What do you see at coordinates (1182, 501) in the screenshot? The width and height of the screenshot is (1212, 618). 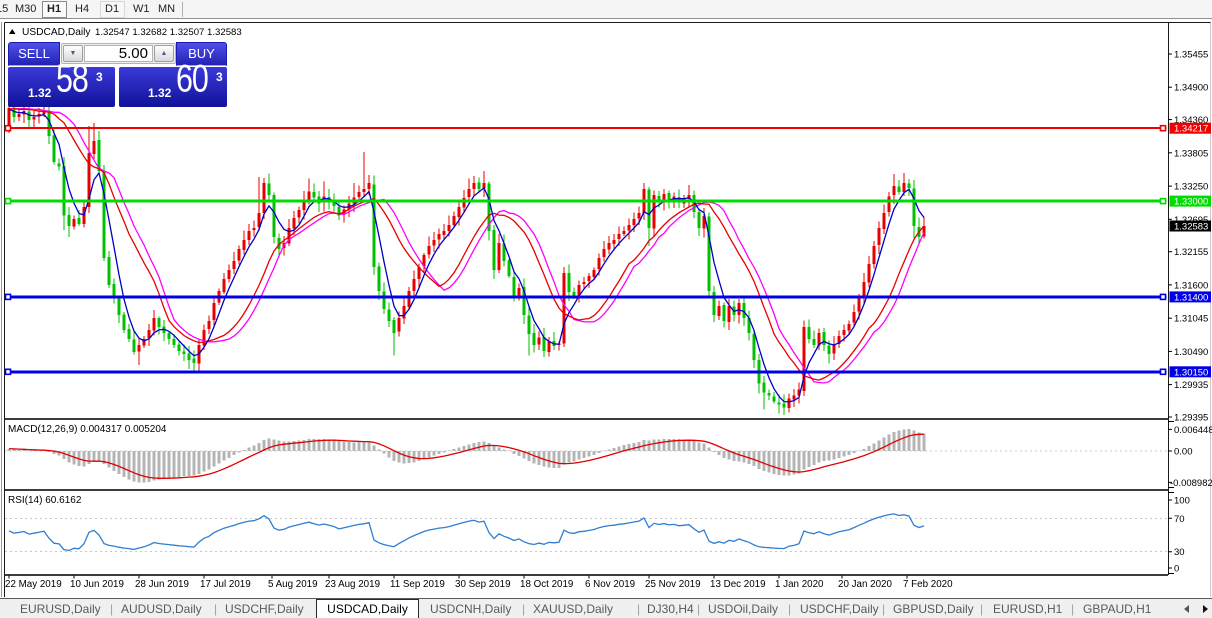 I see `svg-text: 100` at bounding box center [1182, 501].